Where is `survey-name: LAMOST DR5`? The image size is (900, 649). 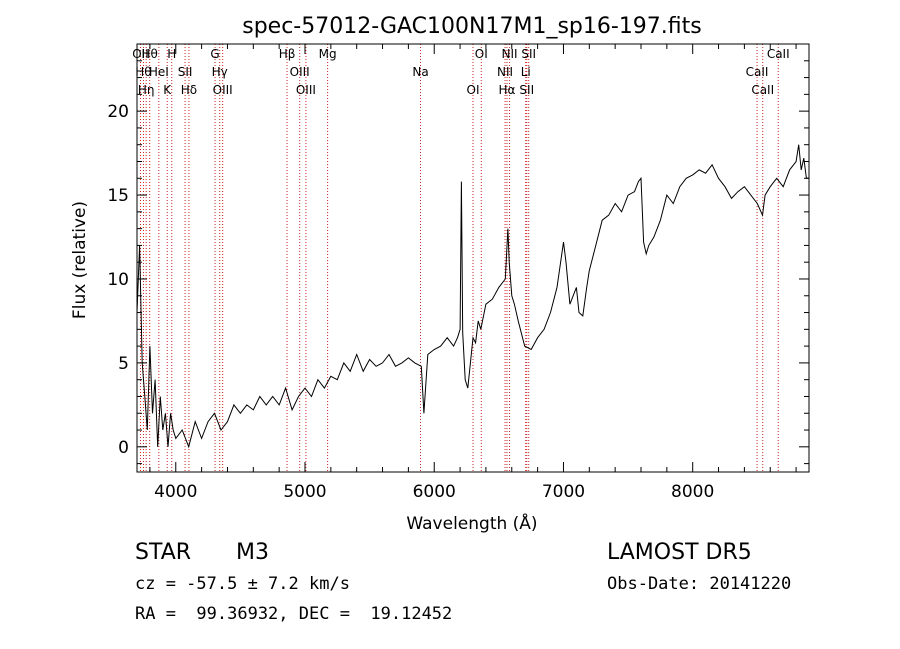
survey-name: LAMOST DR5 is located at coordinates (679, 552).